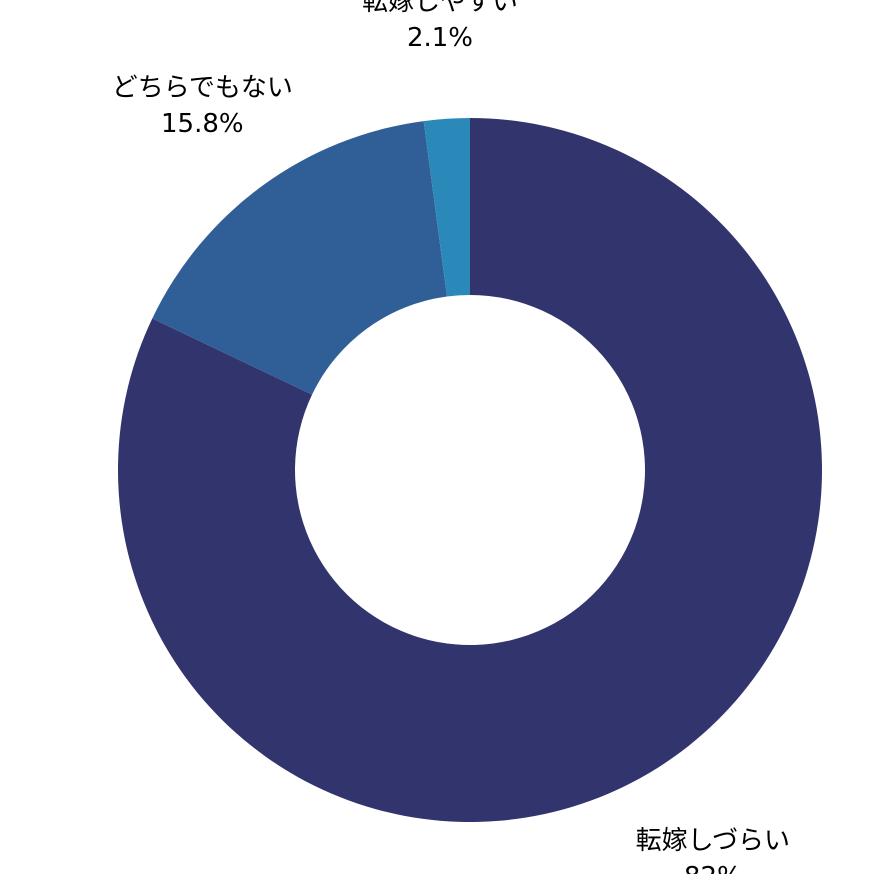 This screenshot has height=874, width=893. I want to click on category-label-hard-to-pass-on: 転嫁しづらい, so click(713, 841).